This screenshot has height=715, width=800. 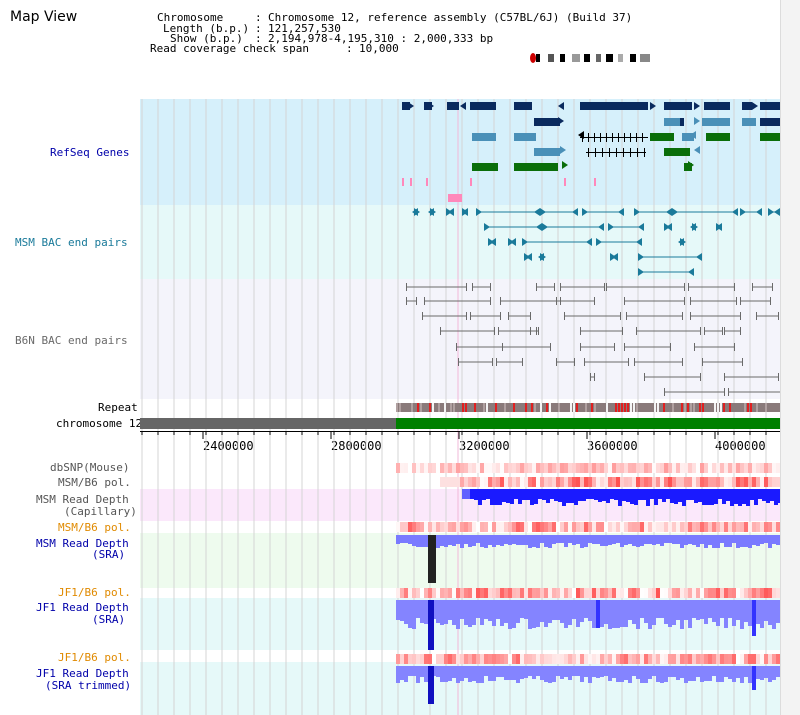 What do you see at coordinates (109, 554) in the screenshot?
I see `msm-sra-depth-label-2: (SRA)` at bounding box center [109, 554].